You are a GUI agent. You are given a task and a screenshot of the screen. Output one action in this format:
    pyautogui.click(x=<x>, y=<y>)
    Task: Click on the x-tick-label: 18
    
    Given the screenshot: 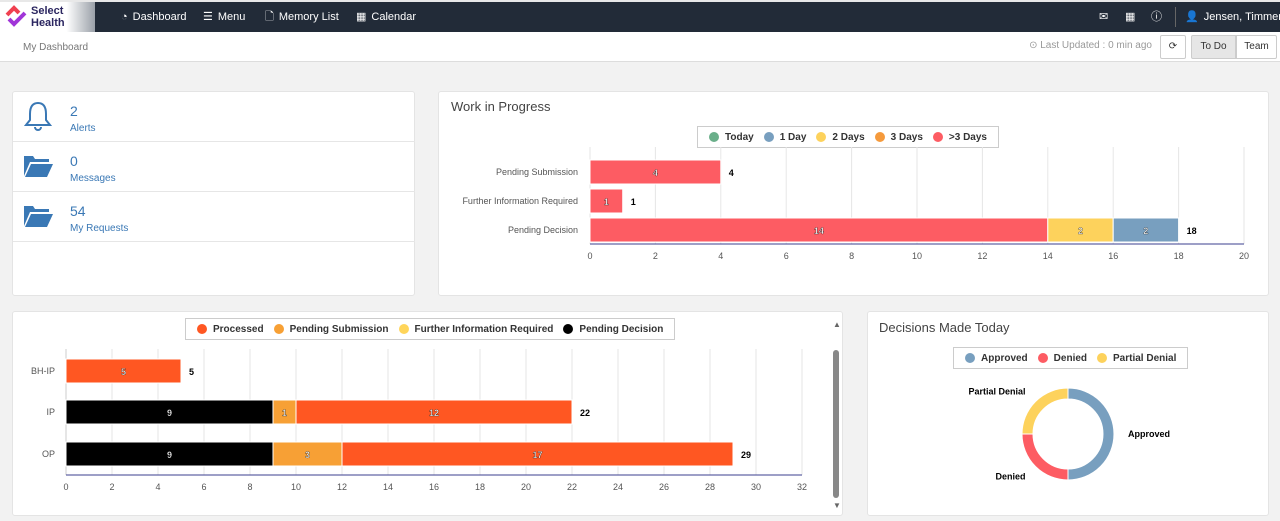 What is the action you would take?
    pyautogui.click(x=480, y=487)
    